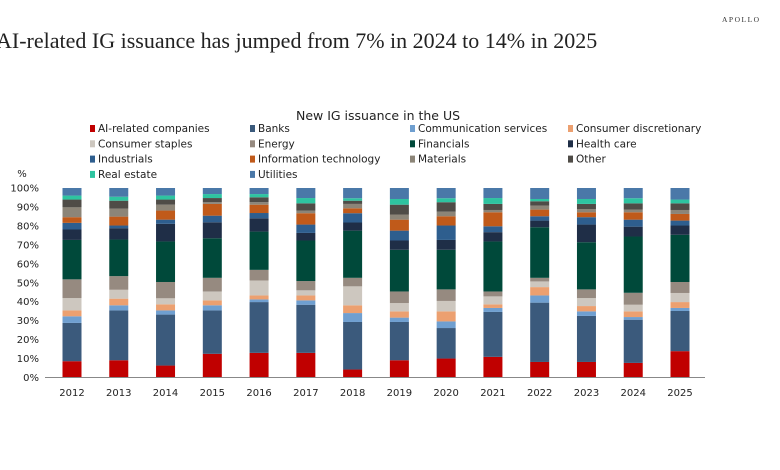  Describe the element at coordinates (306, 283) in the screenshot. I see `bar-stack-2017` at that location.